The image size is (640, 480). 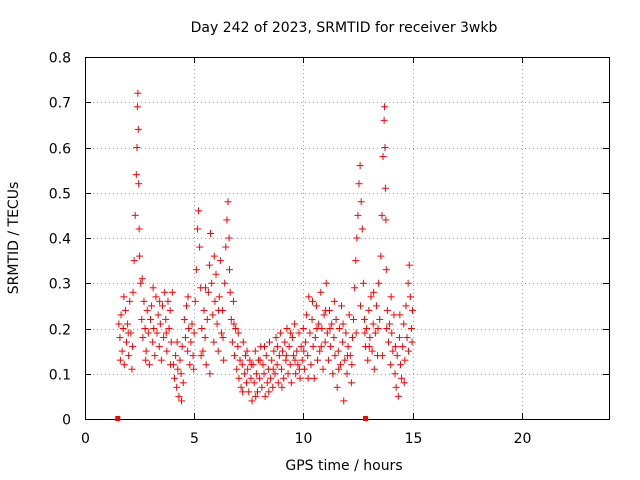 I want to click on y-tick-label: 0.1, so click(x=60, y=376).